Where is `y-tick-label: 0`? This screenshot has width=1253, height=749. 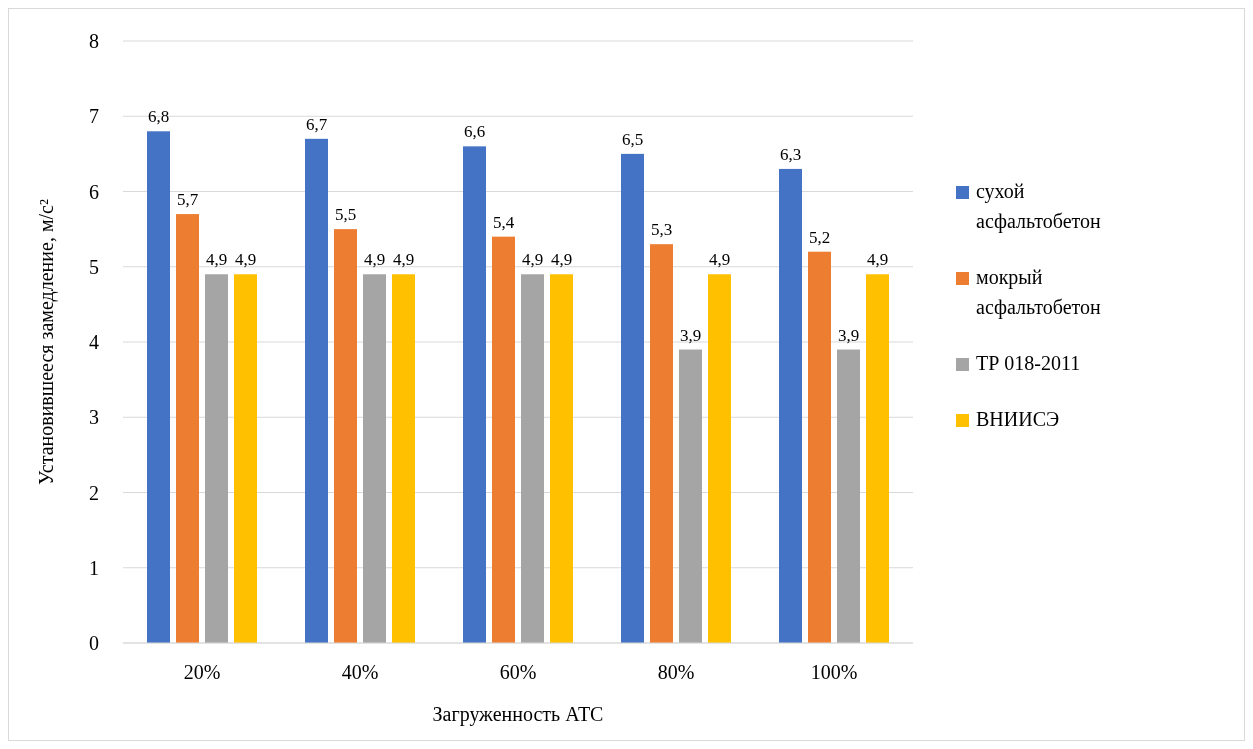
y-tick-label: 0 is located at coordinates (94, 643).